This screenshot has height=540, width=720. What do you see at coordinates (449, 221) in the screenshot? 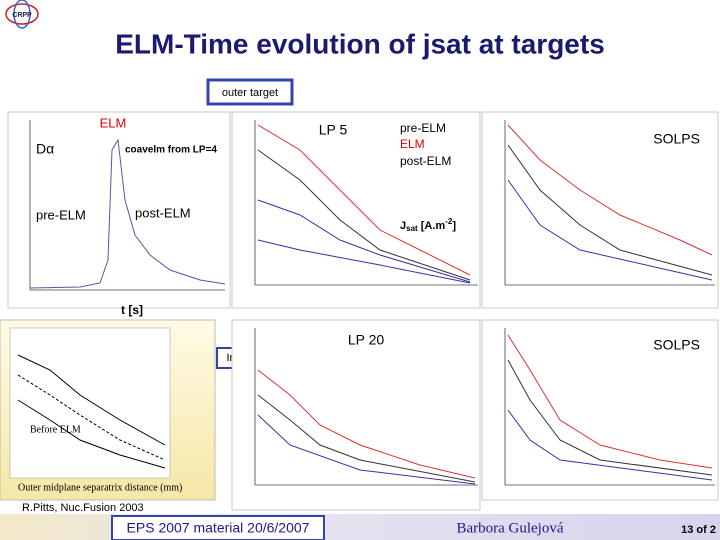
I see `jsat-exp: -2` at bounding box center [449, 221].